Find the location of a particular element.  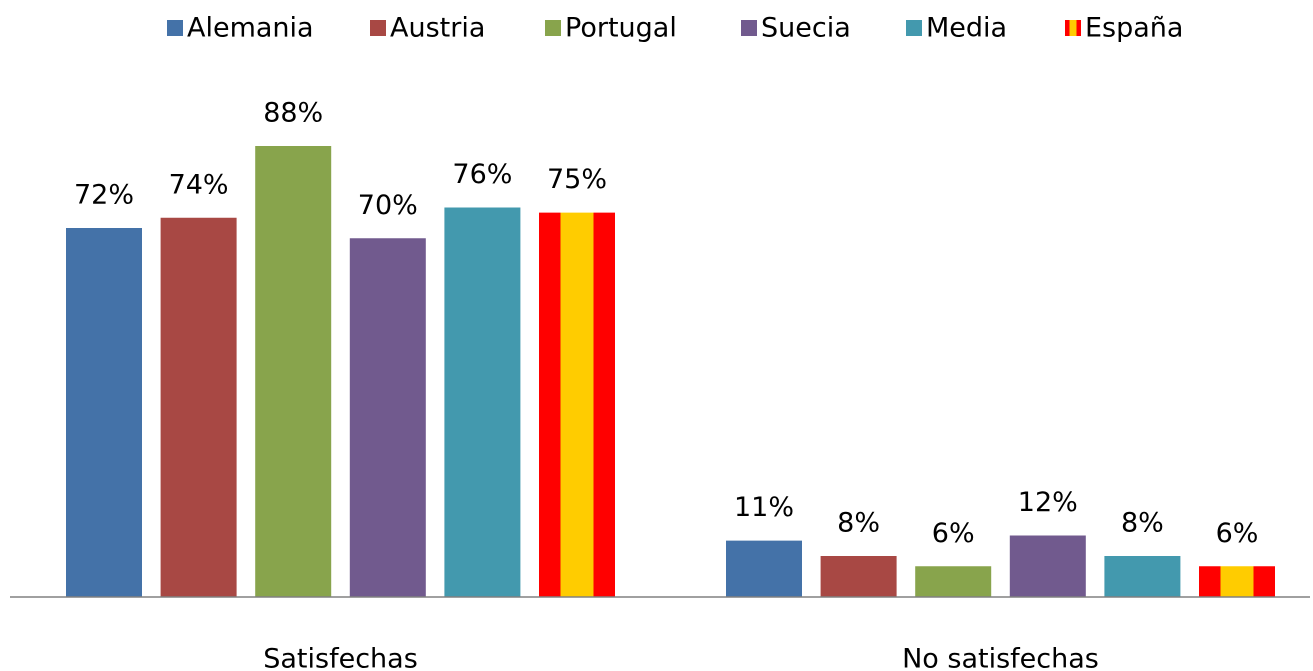

legend-label: Austria is located at coordinates (437, 28).